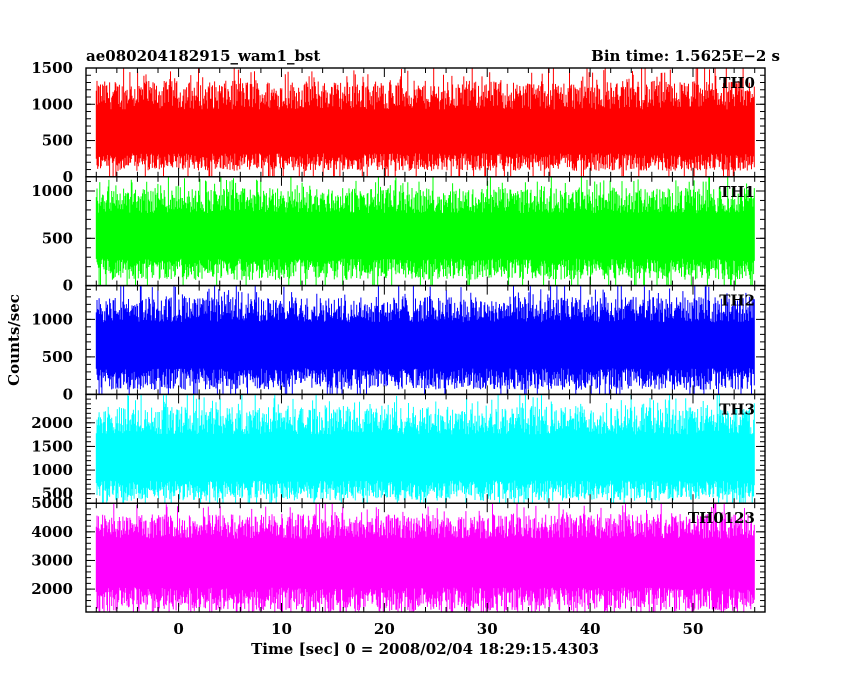  What do you see at coordinates (737, 301) in the screenshot?
I see `panel-label: TH2` at bounding box center [737, 301].